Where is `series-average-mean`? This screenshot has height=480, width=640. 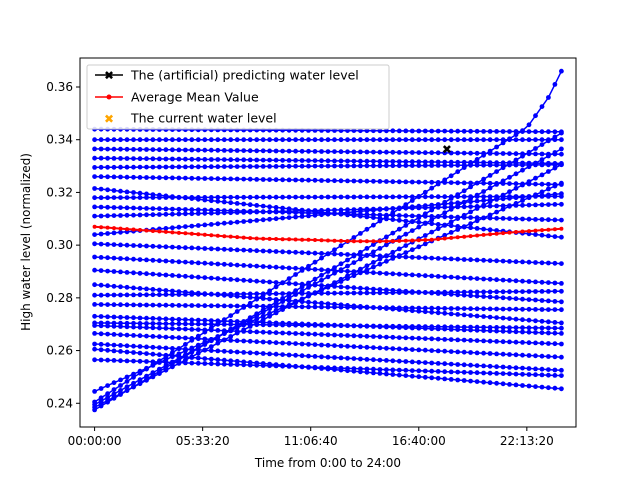 series-average-mean is located at coordinates (328, 234).